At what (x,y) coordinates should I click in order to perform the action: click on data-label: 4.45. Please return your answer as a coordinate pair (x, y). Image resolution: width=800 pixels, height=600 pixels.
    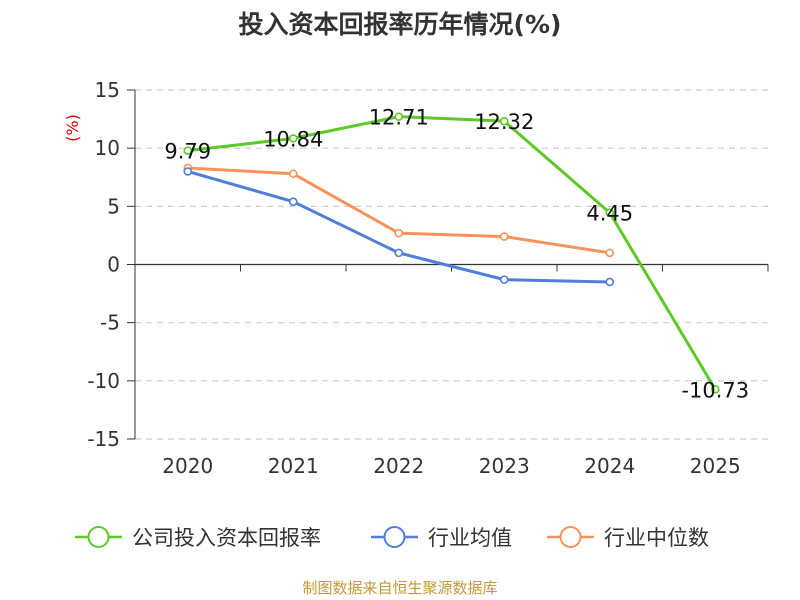
    Looking at the image, I should click on (609, 214).